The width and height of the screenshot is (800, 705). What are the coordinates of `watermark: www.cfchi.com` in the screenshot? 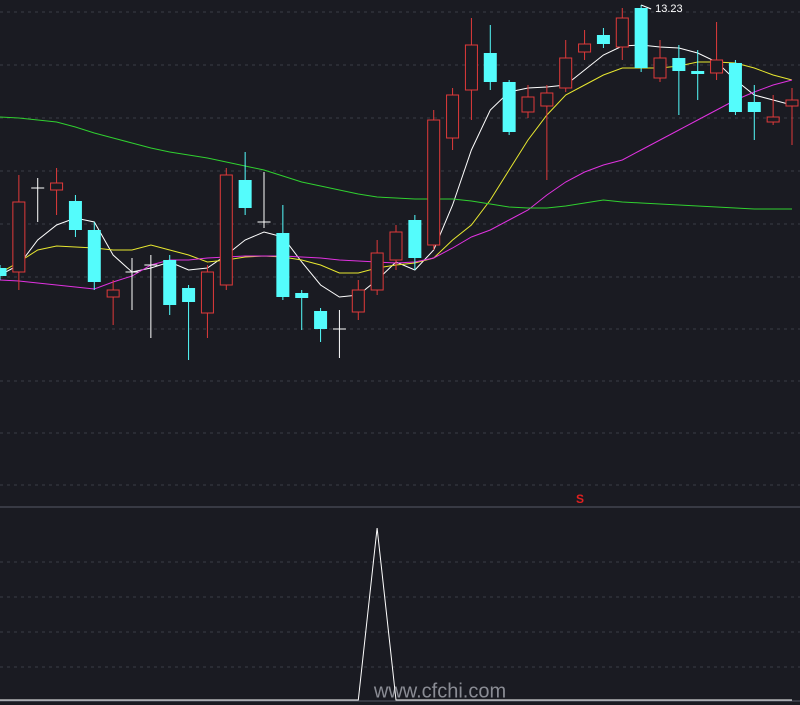 It's located at (439, 691).